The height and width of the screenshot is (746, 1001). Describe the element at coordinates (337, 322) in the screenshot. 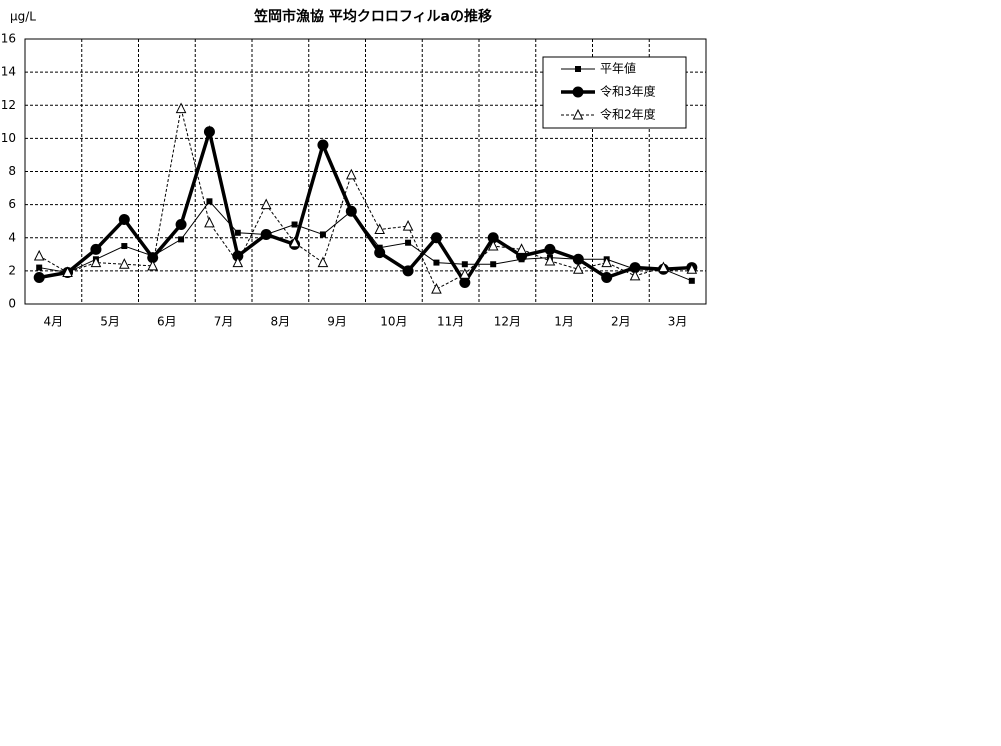

I see `x-tick-label: 9月` at that location.